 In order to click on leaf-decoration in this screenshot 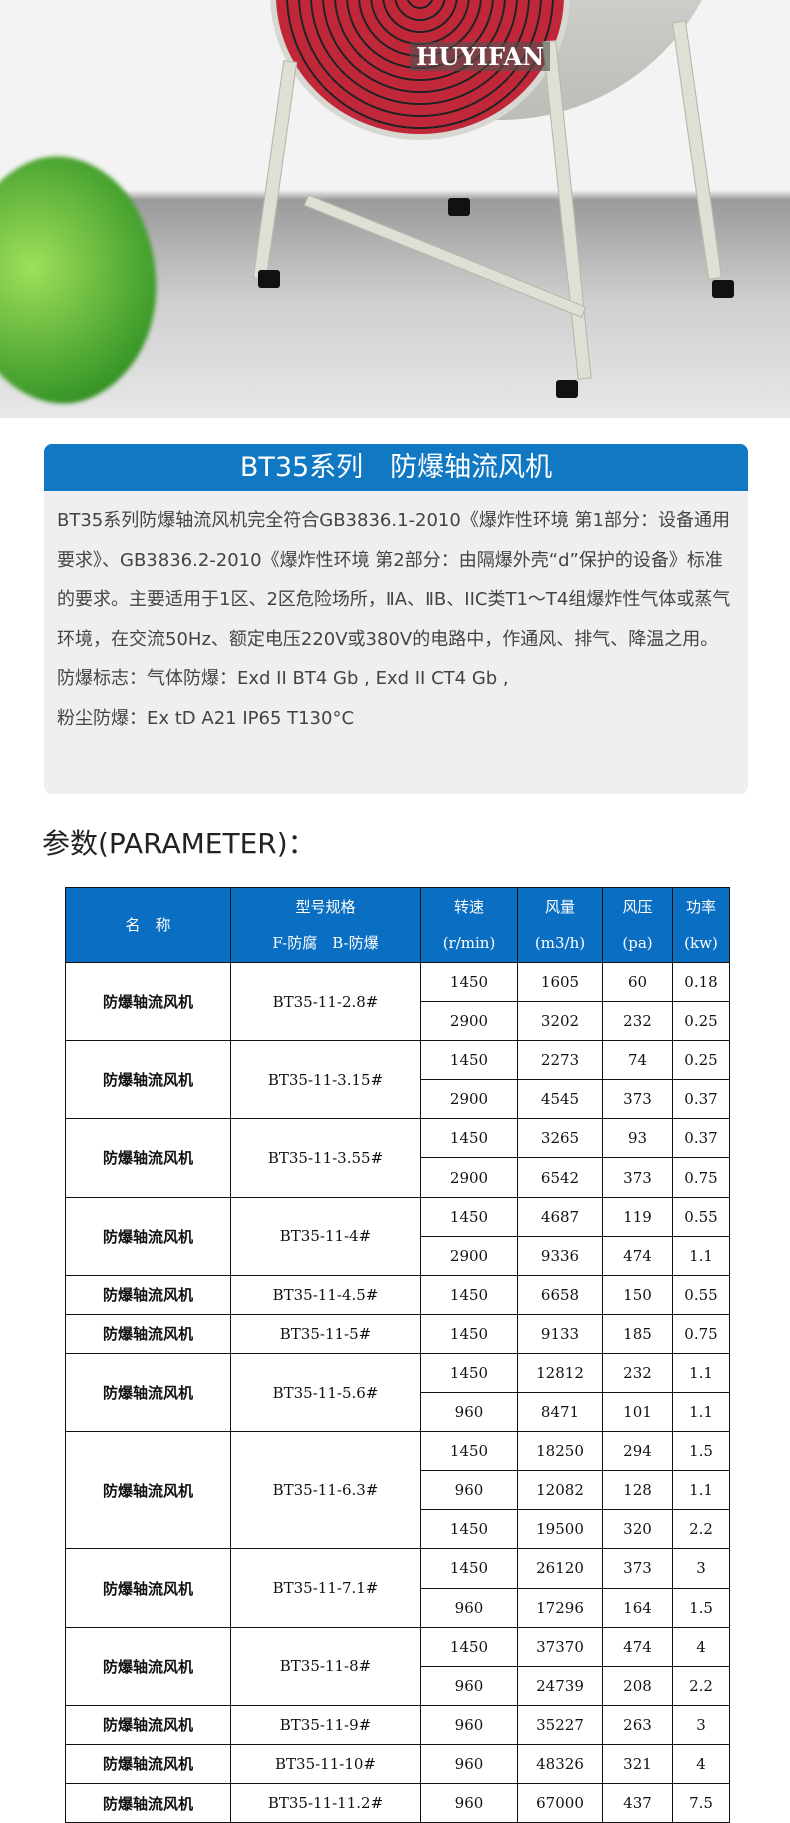, I will do `click(101, 273)`.